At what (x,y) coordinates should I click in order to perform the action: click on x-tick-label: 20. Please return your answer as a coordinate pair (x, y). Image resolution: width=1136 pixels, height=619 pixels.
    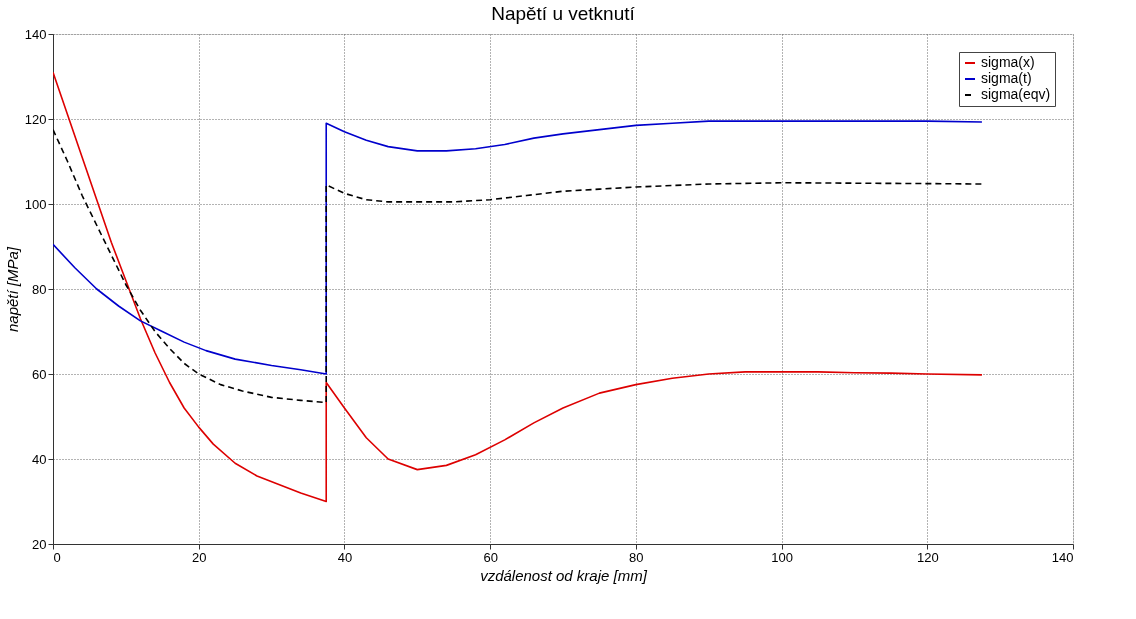
    Looking at the image, I should click on (199, 557).